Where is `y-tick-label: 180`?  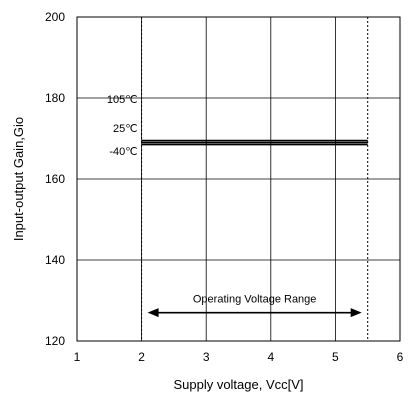
y-tick-label: 180 is located at coordinates (55, 98).